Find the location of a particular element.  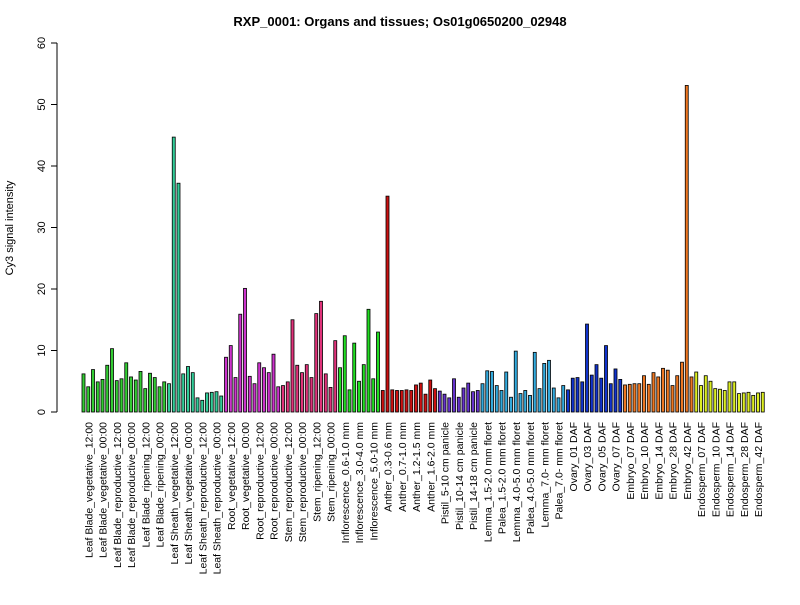

x-tick-label: Leaf Sheath_vegetative_12:00 is located at coordinates (175, 493).